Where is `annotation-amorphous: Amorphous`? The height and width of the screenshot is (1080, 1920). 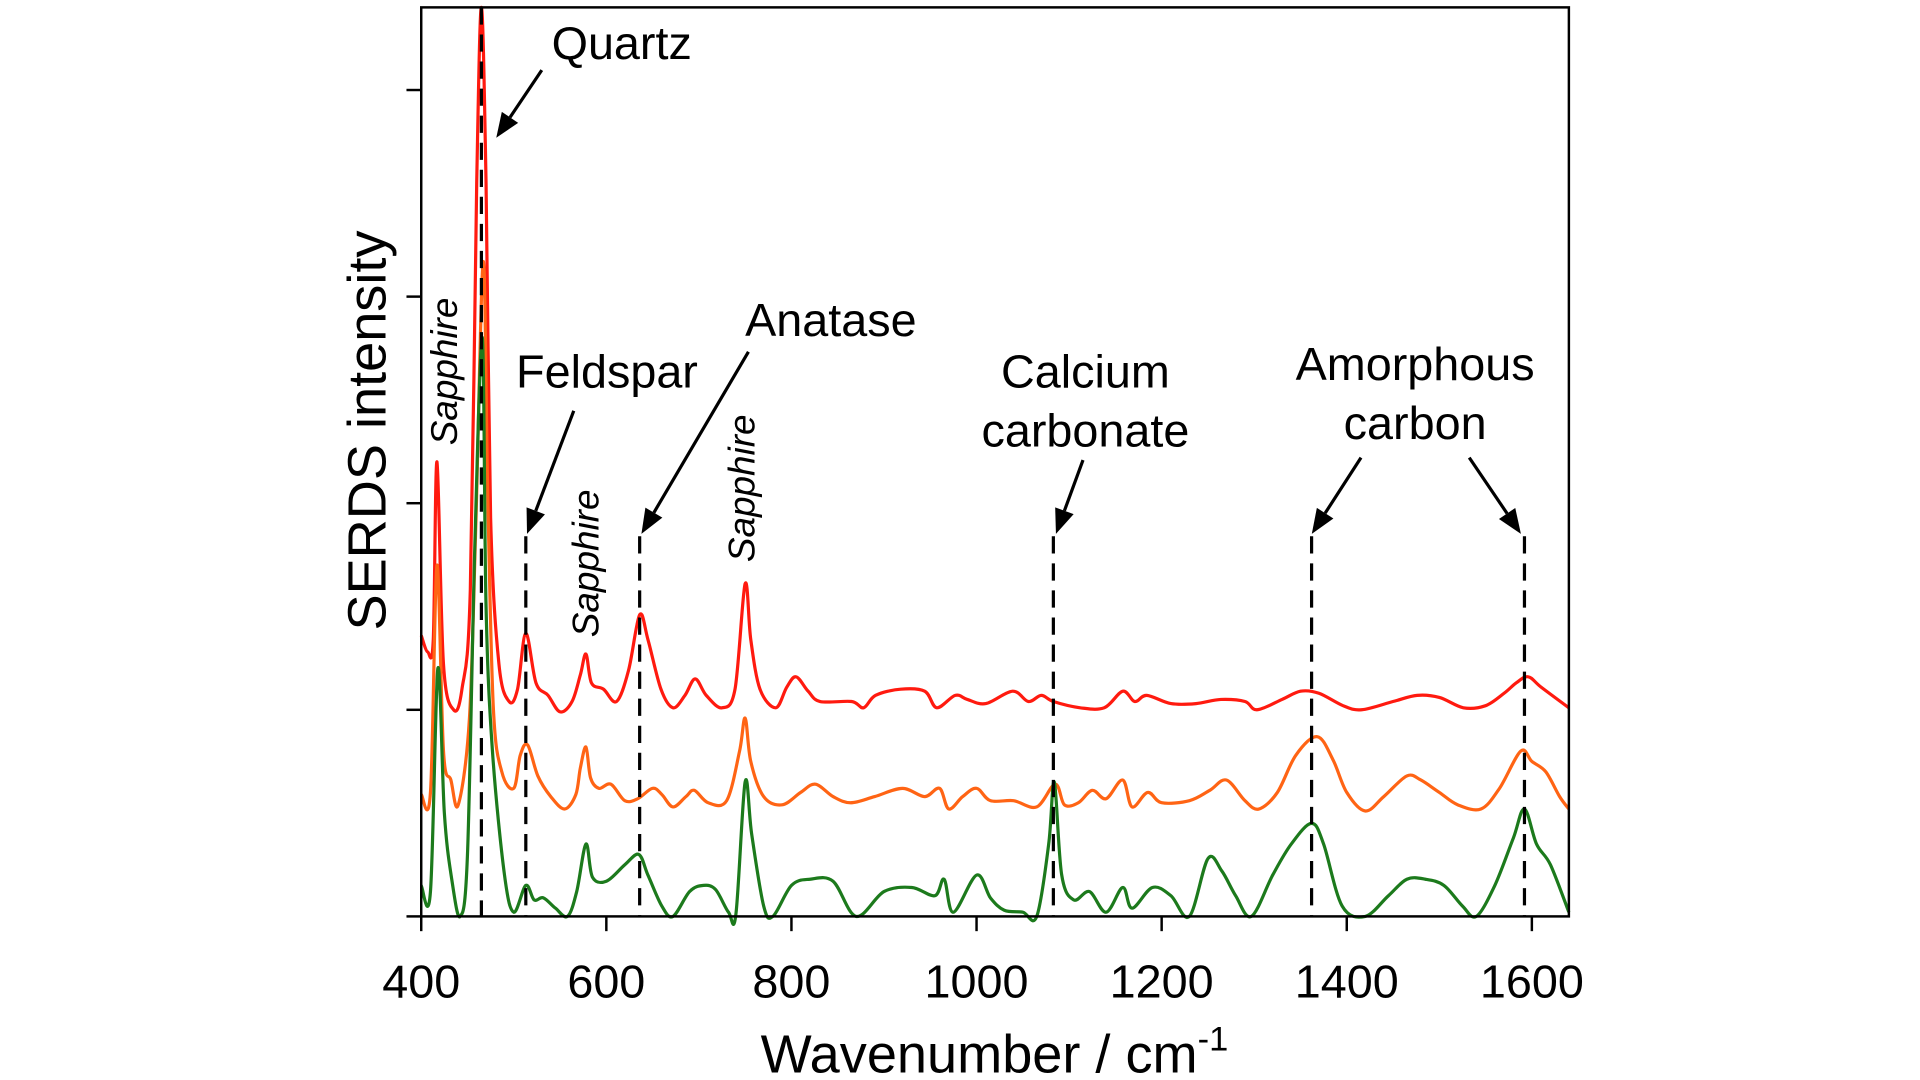 annotation-amorphous: Amorphous is located at coordinates (1415, 364).